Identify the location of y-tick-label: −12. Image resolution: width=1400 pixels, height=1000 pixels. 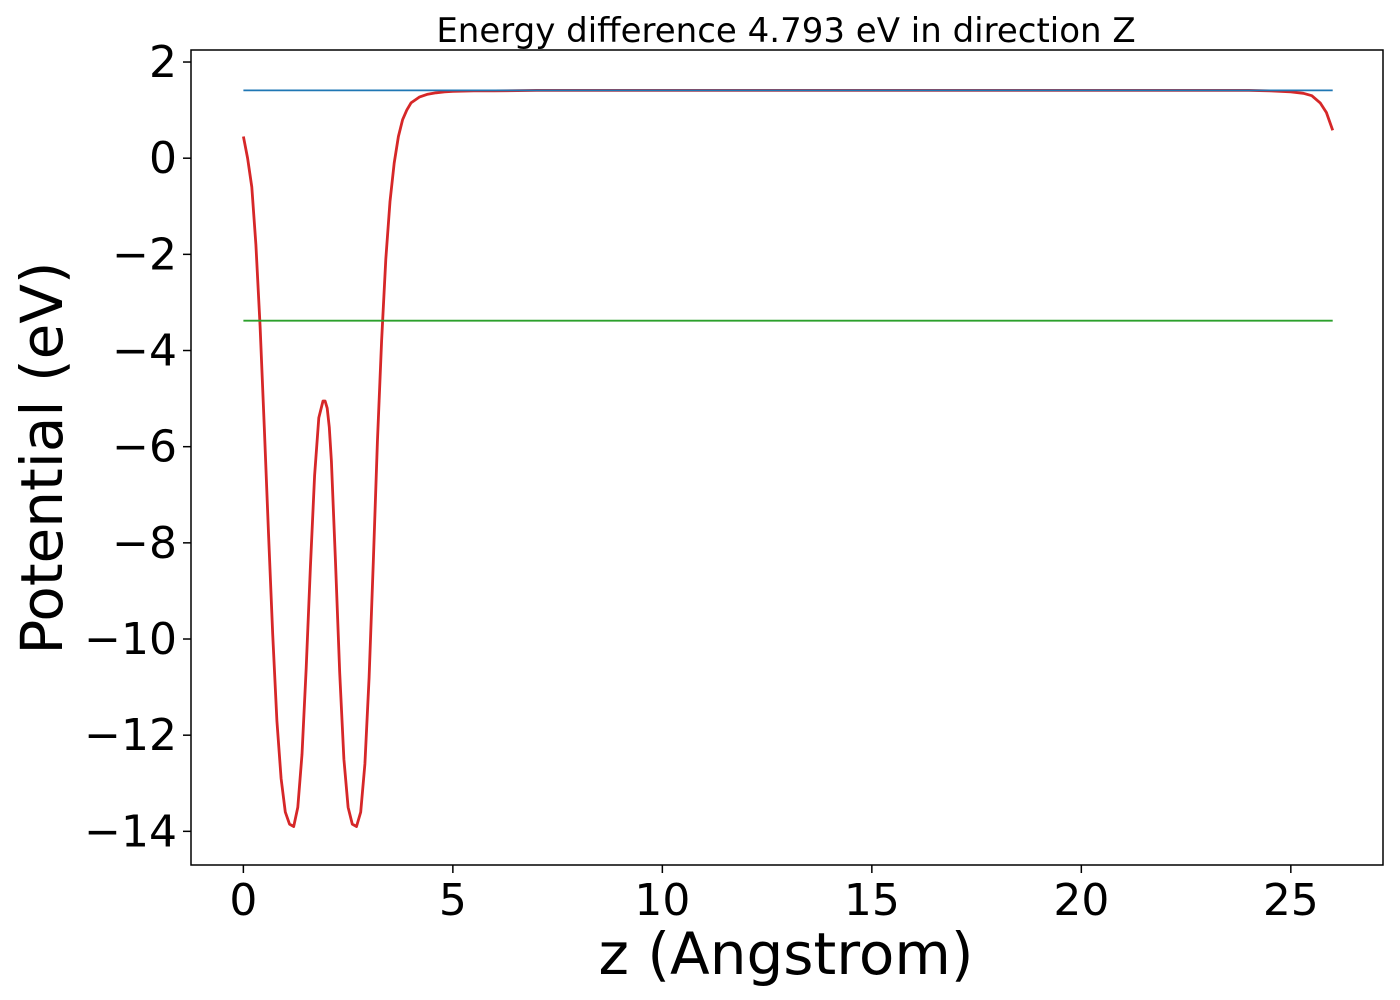
(130, 735).